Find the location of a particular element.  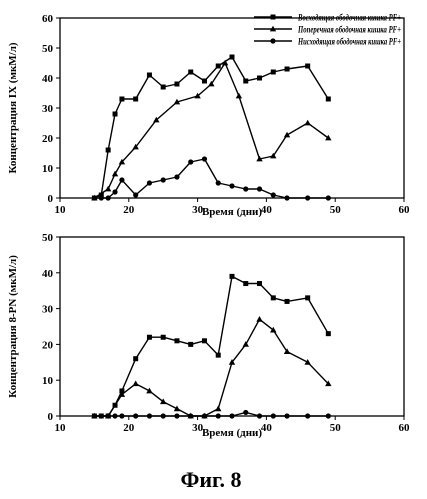

figure-caption: Фиг. 8 is located at coordinates (210, 479).